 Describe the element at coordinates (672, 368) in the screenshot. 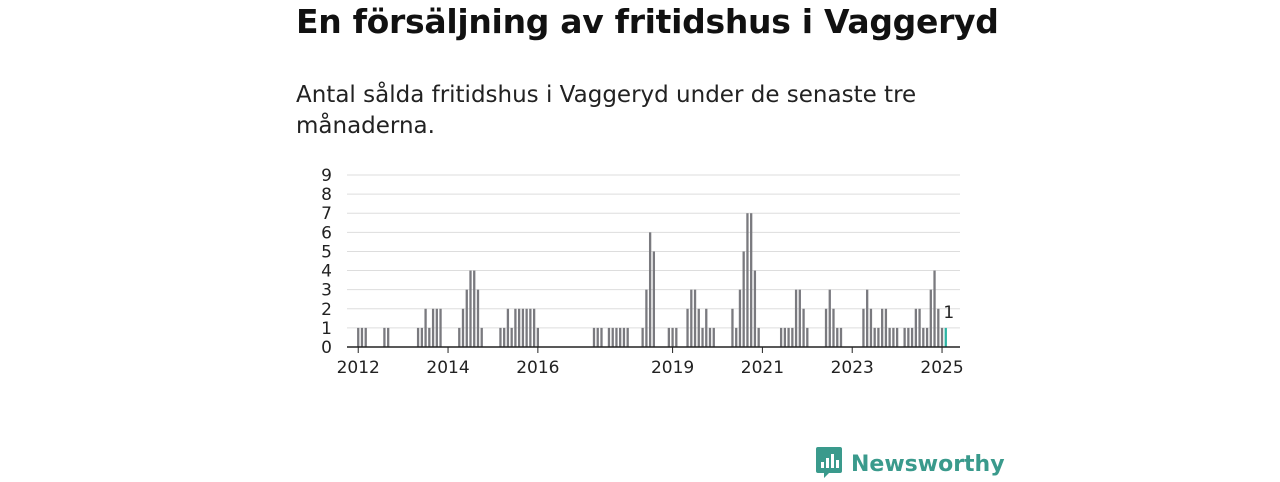

I see `x-tick-label: 2019` at that location.